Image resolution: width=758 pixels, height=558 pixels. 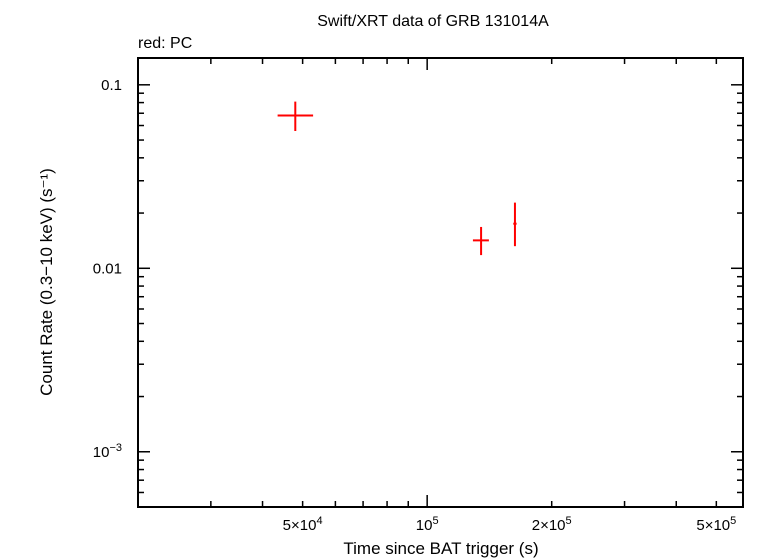 What do you see at coordinates (107, 268) in the screenshot?
I see `y-tick-label: 0.01` at bounding box center [107, 268].